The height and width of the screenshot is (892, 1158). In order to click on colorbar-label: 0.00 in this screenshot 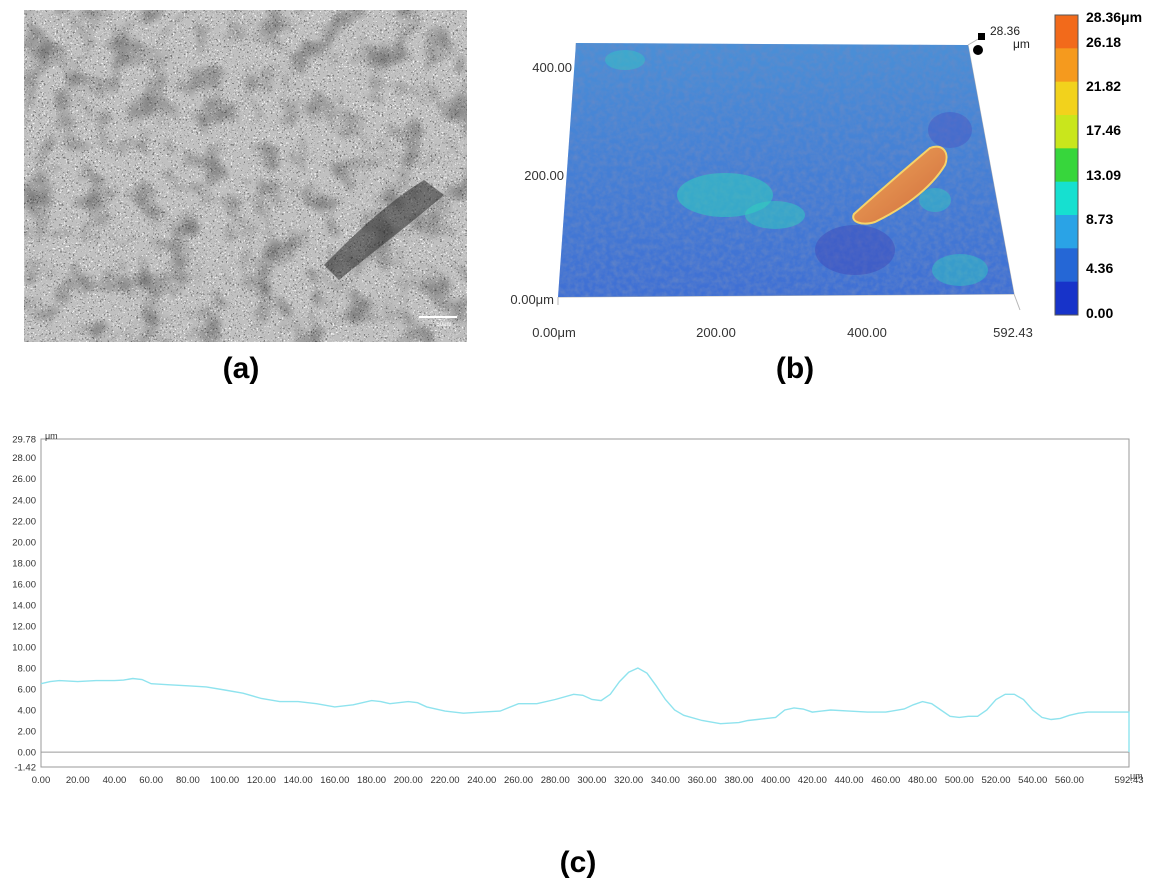, I will do `click(1099, 313)`.